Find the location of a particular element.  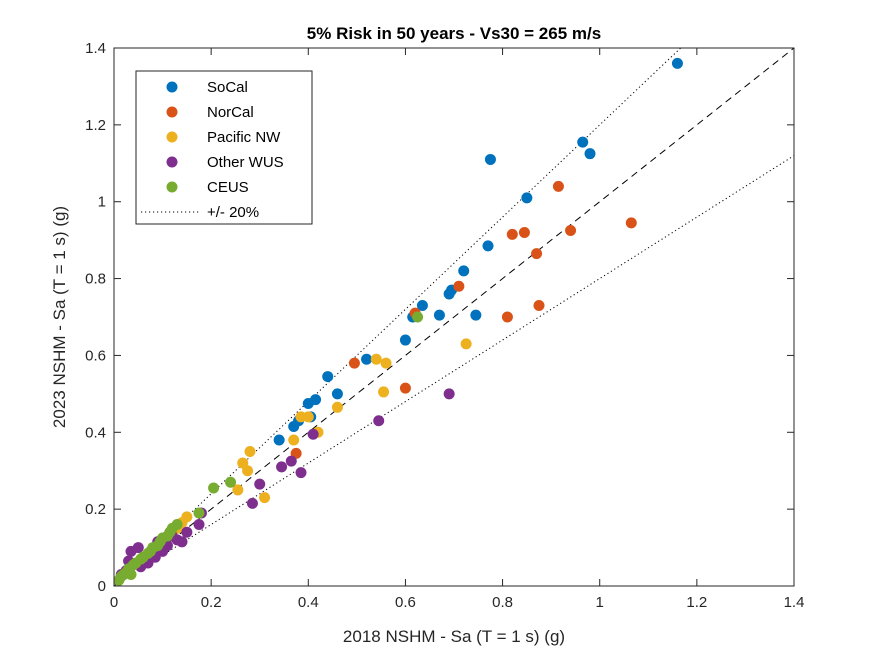

y-tick-label: 0.8 is located at coordinates (95, 279).